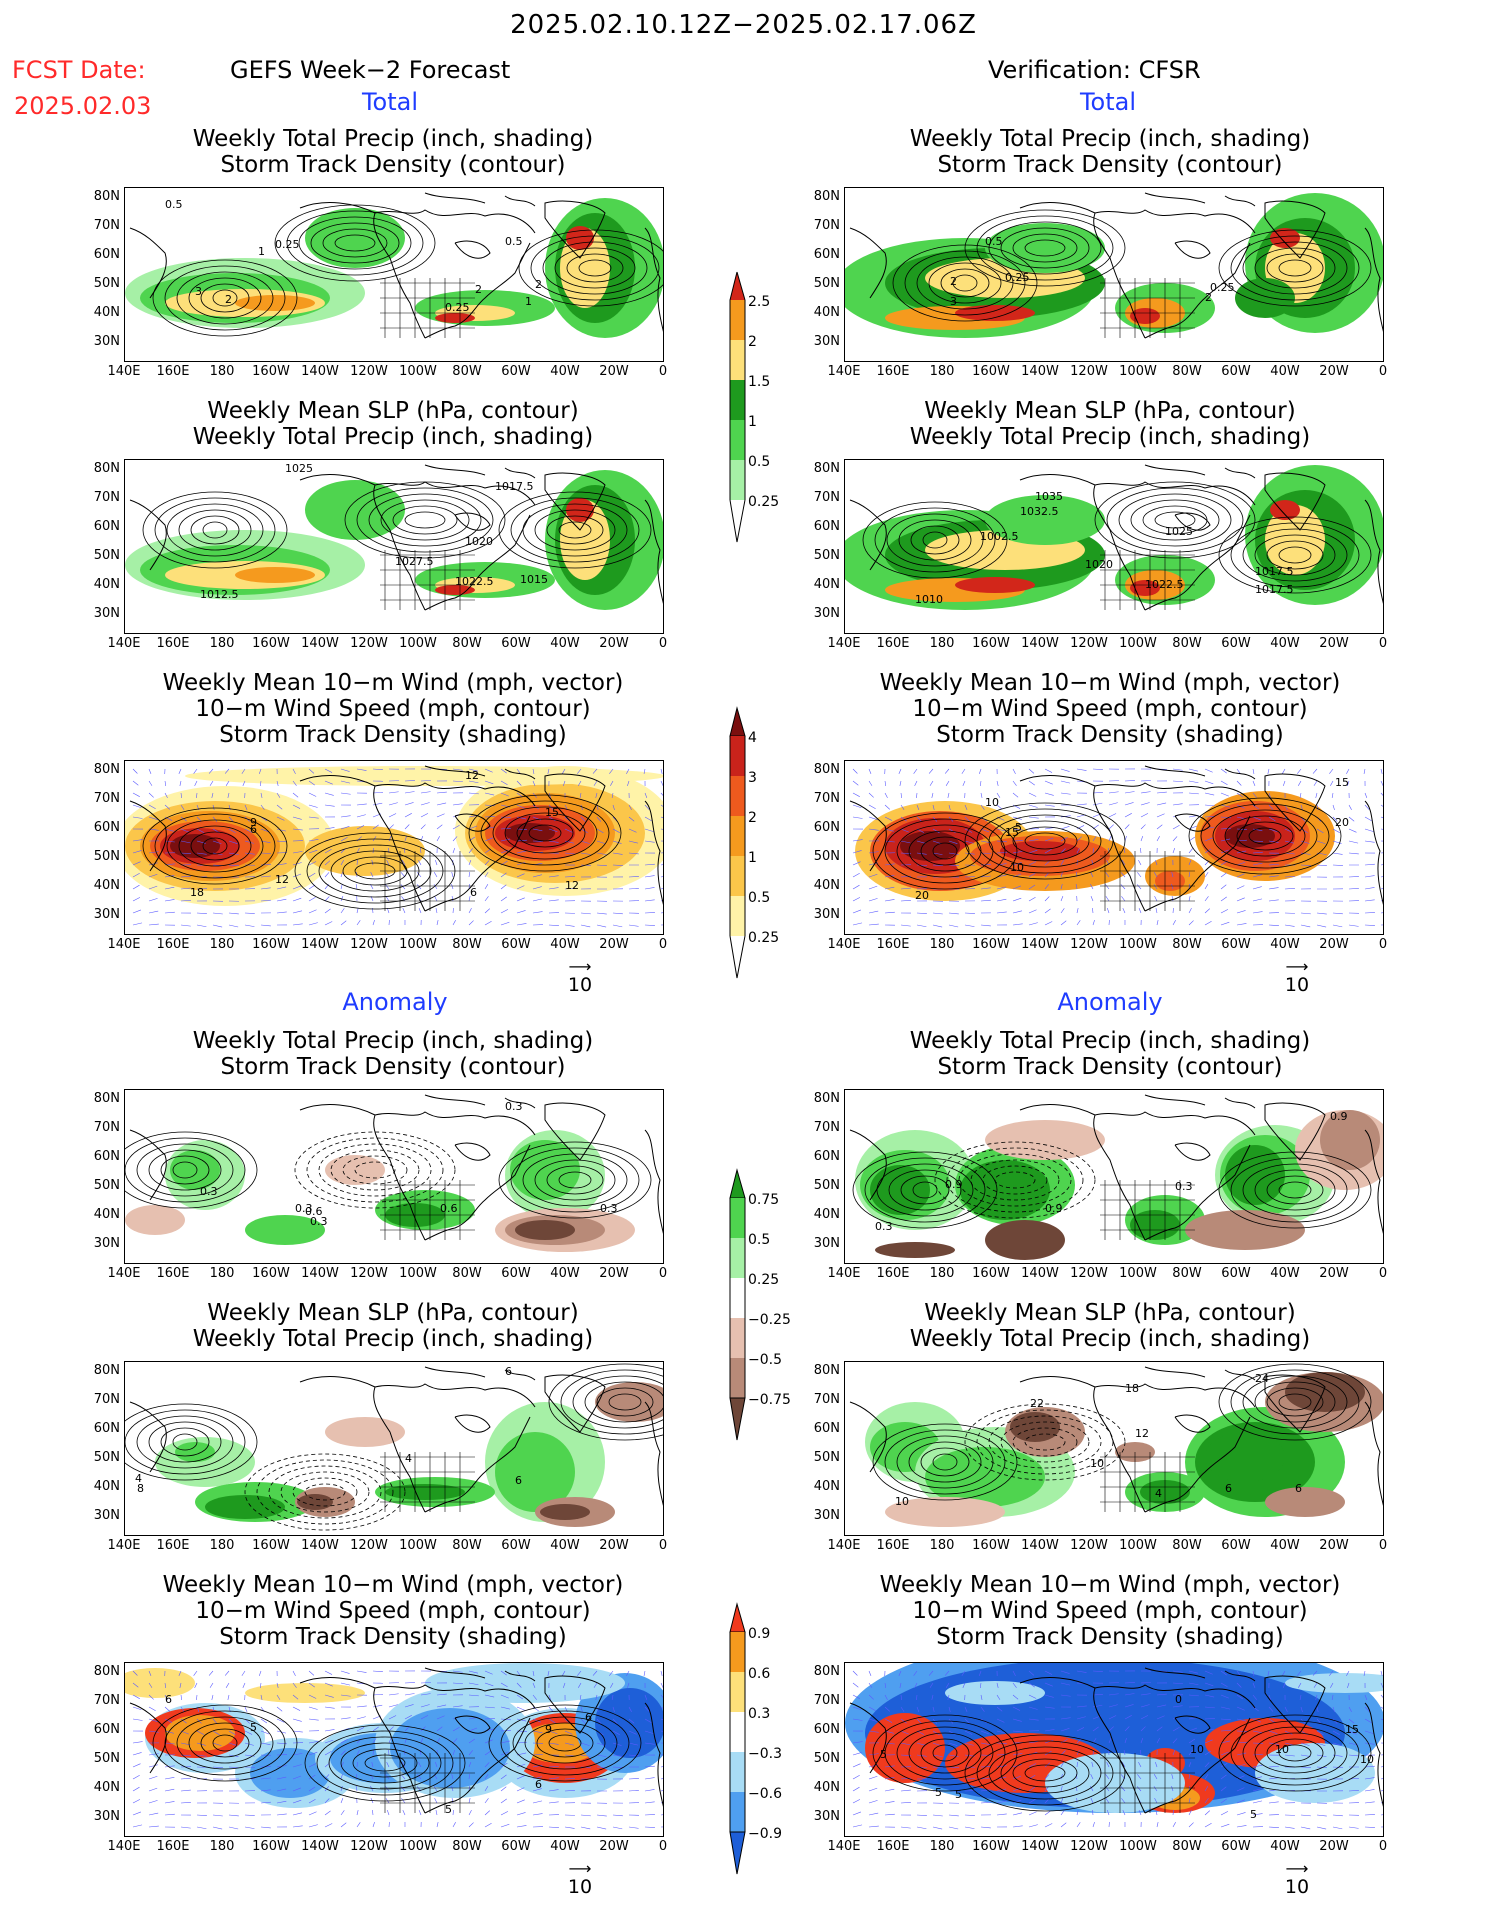 The width and height of the screenshot is (1487, 1925). What do you see at coordinates (922, 895) in the screenshot?
I see `contour-label: 20` at bounding box center [922, 895].